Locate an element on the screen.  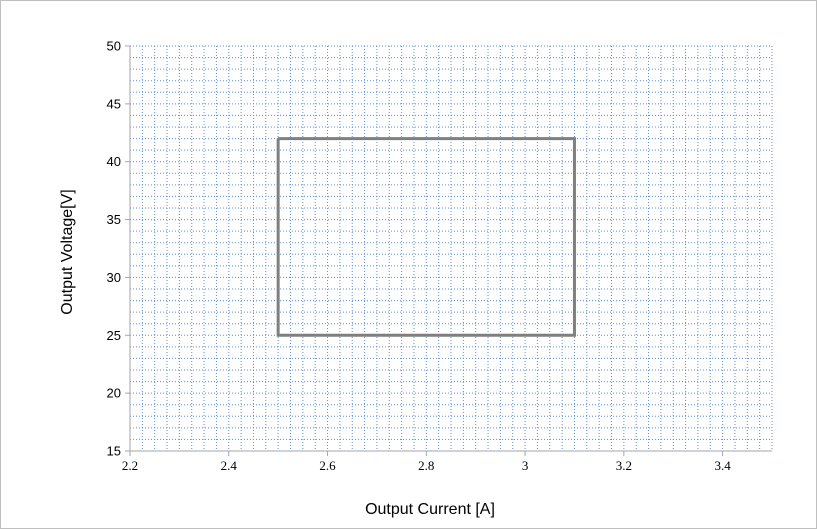
y-tick-label: 40 is located at coordinates (114, 161).